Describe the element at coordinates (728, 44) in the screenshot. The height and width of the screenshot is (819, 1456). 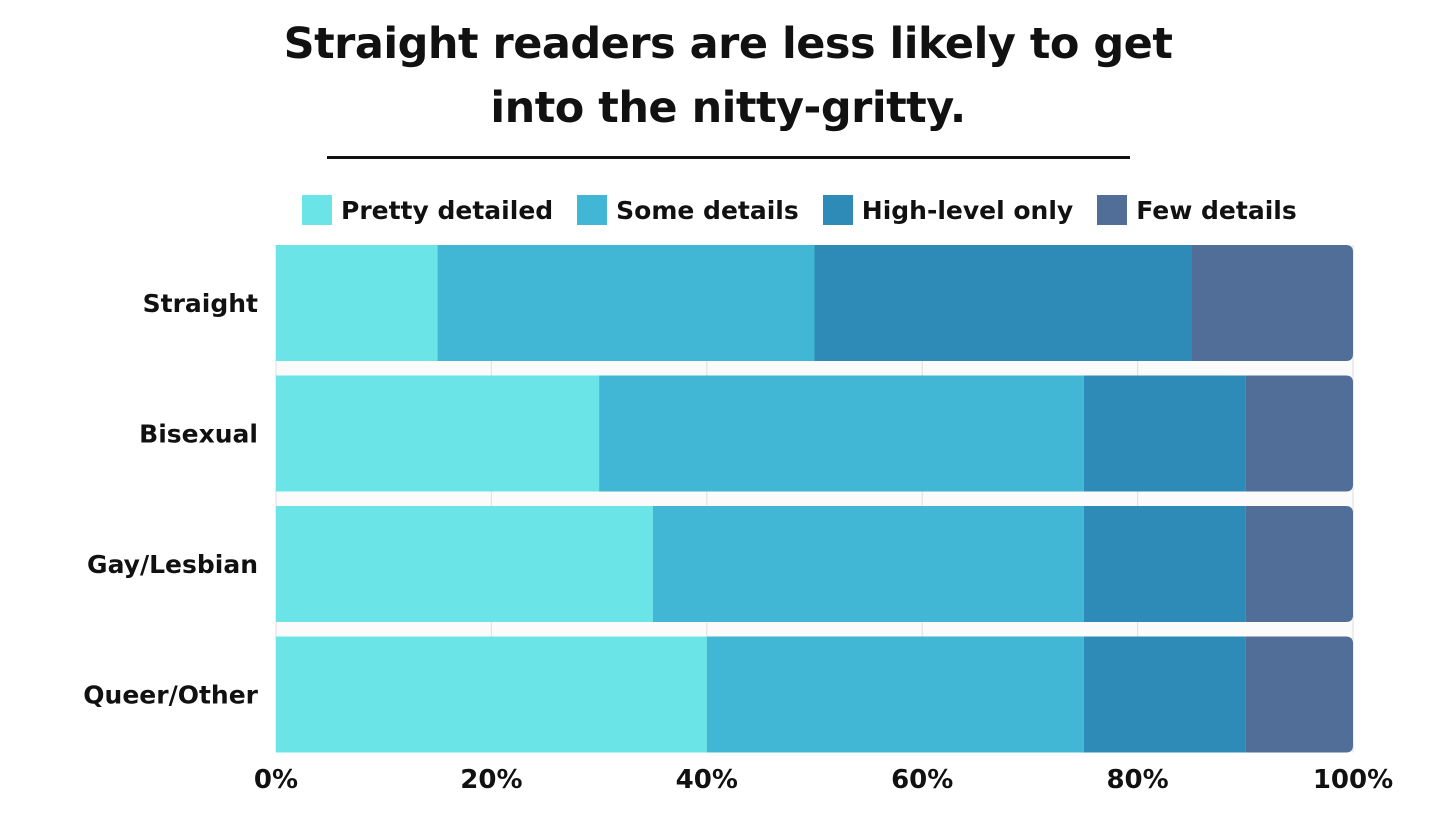
I see `chart-title-line-1: Straight readers are less likely to get` at that location.